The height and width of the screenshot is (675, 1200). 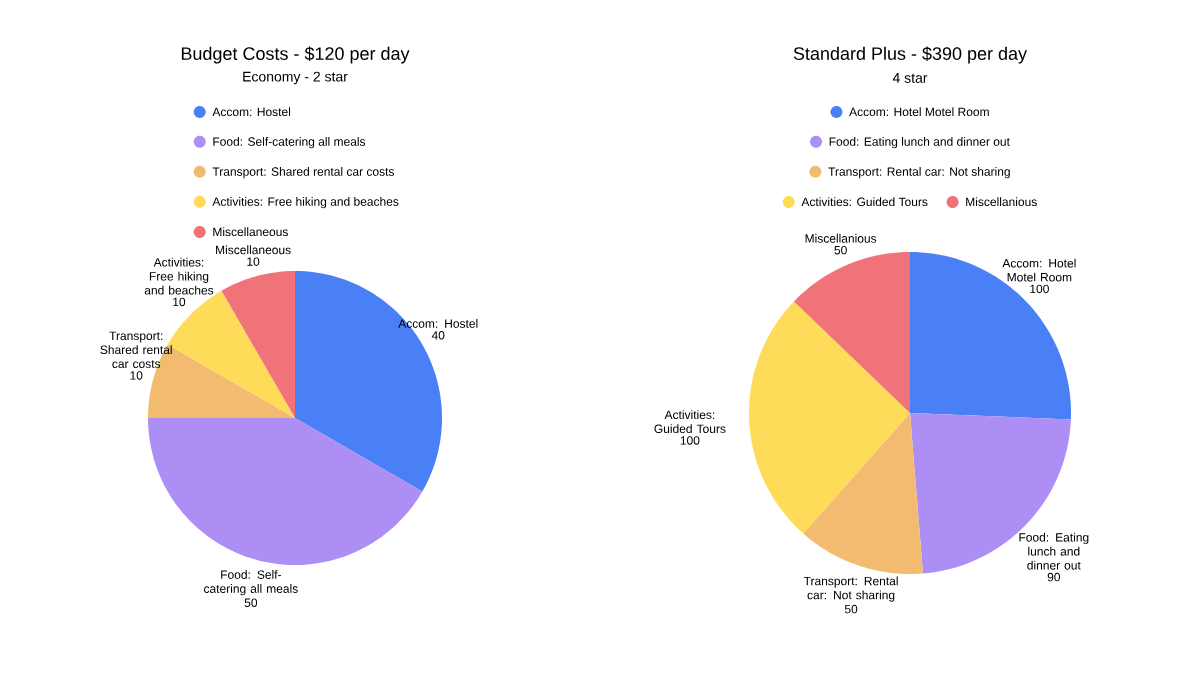 I want to click on slice-label: Transport: Rental car: Not sharing, so click(x=850, y=589).